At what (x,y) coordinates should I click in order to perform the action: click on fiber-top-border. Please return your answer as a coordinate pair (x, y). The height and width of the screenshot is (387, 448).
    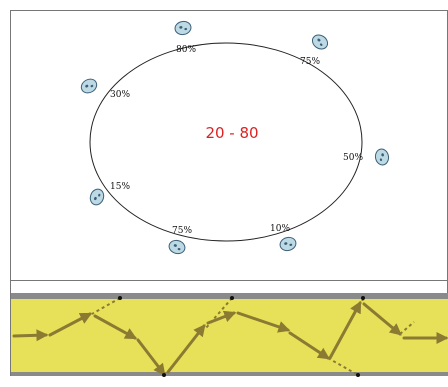
    Looking at the image, I should click on (229, 296).